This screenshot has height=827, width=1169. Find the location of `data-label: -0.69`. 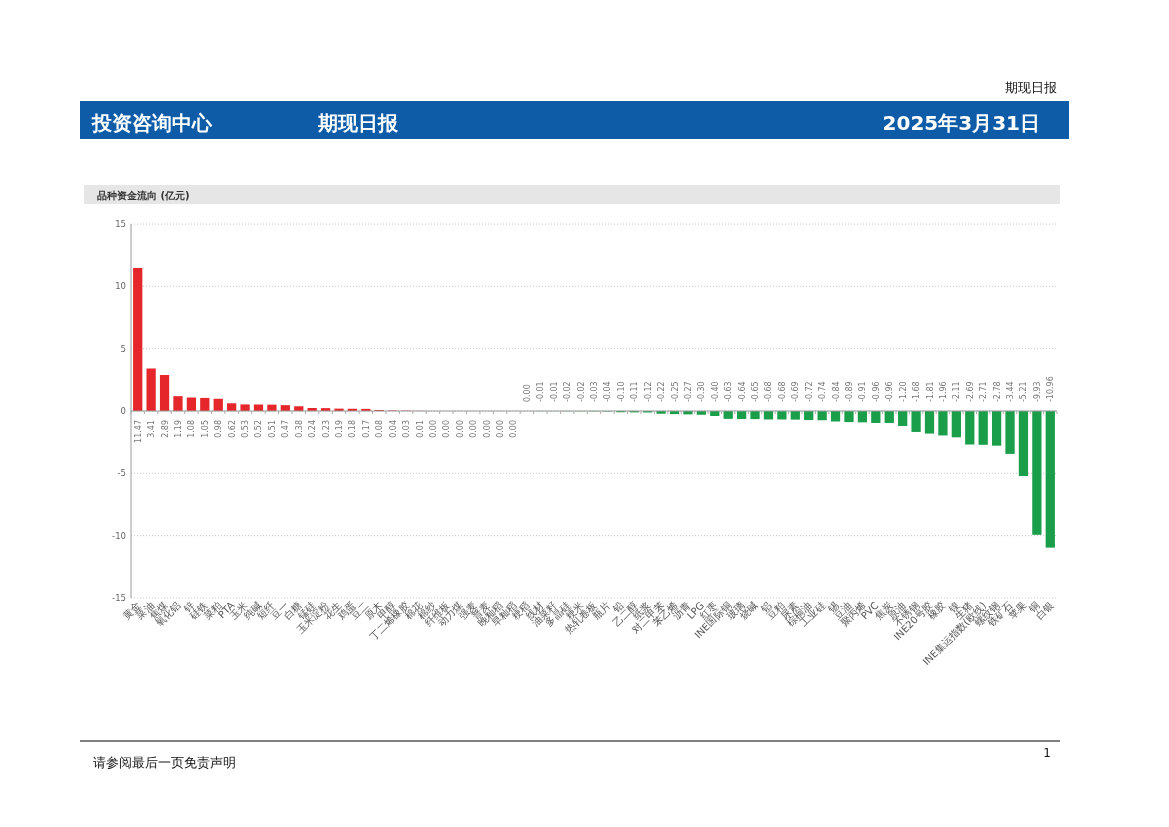

data-label: -0.69 is located at coordinates (796, 391).